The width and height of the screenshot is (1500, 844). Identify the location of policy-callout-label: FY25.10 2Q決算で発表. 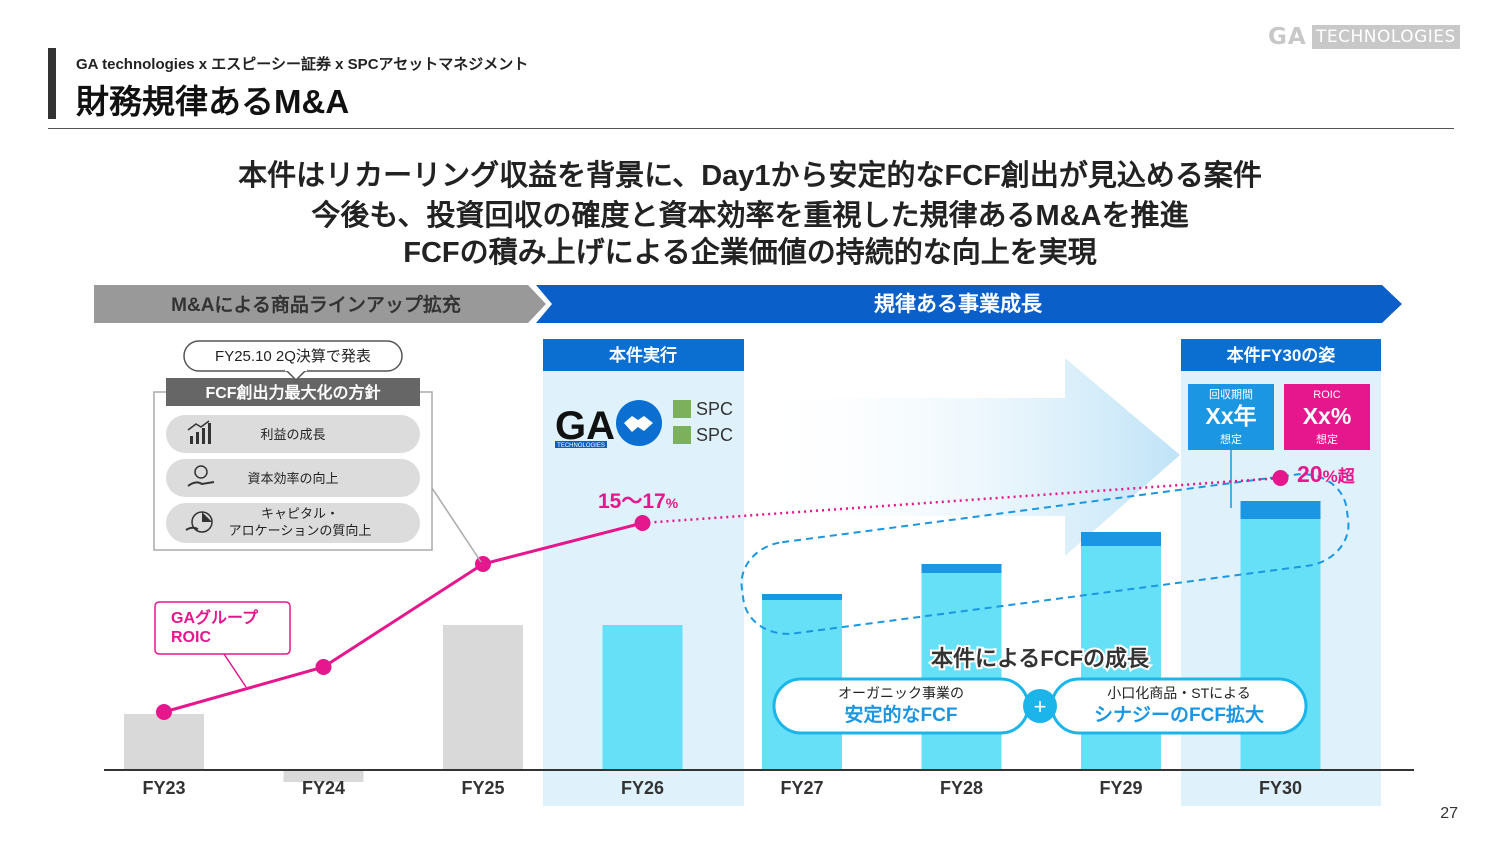
(293, 356).